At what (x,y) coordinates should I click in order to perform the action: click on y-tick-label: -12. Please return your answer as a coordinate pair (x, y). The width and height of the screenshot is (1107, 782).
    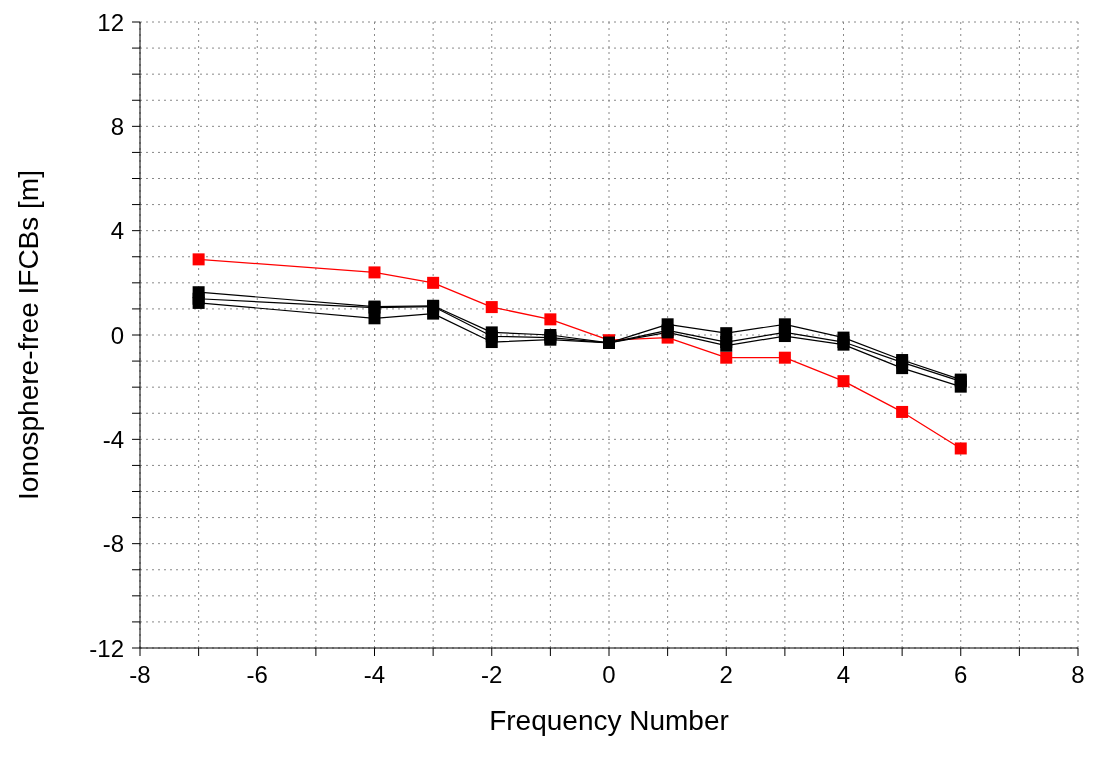
    Looking at the image, I should click on (106, 648).